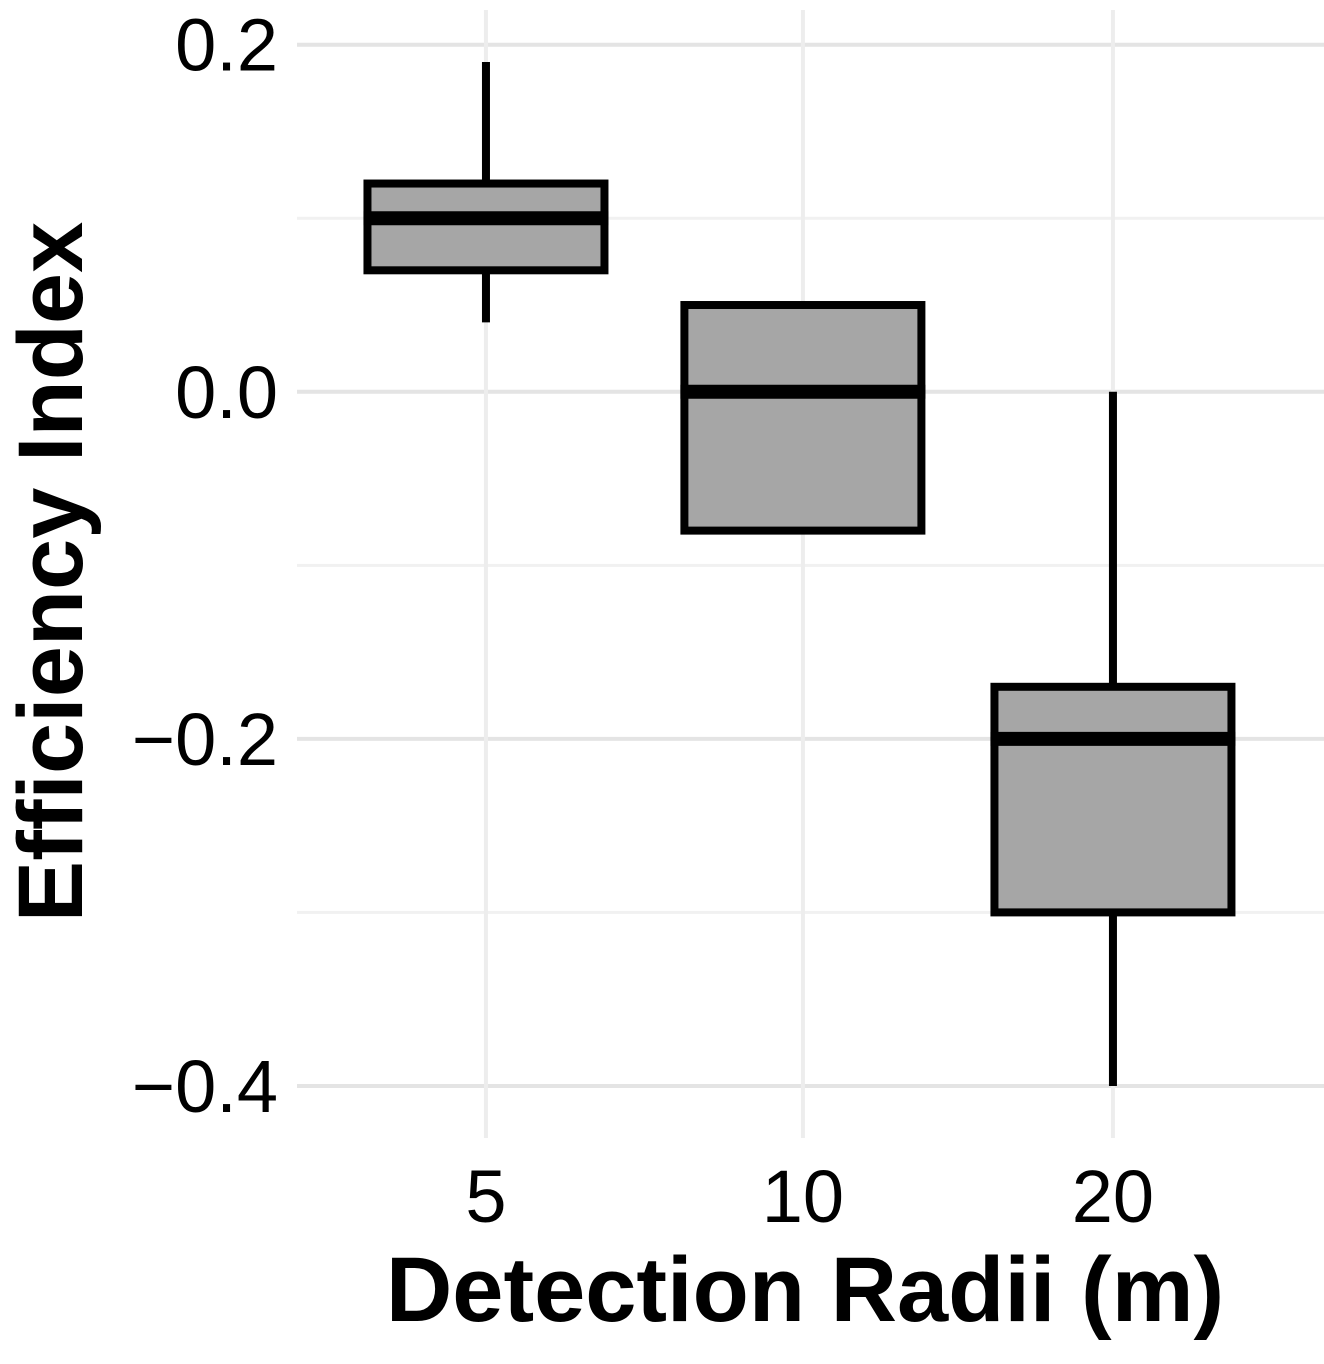 The width and height of the screenshot is (1324, 1364). Describe the element at coordinates (205, 1086) in the screenshot. I see `y-tick-label: −0.4` at that location.